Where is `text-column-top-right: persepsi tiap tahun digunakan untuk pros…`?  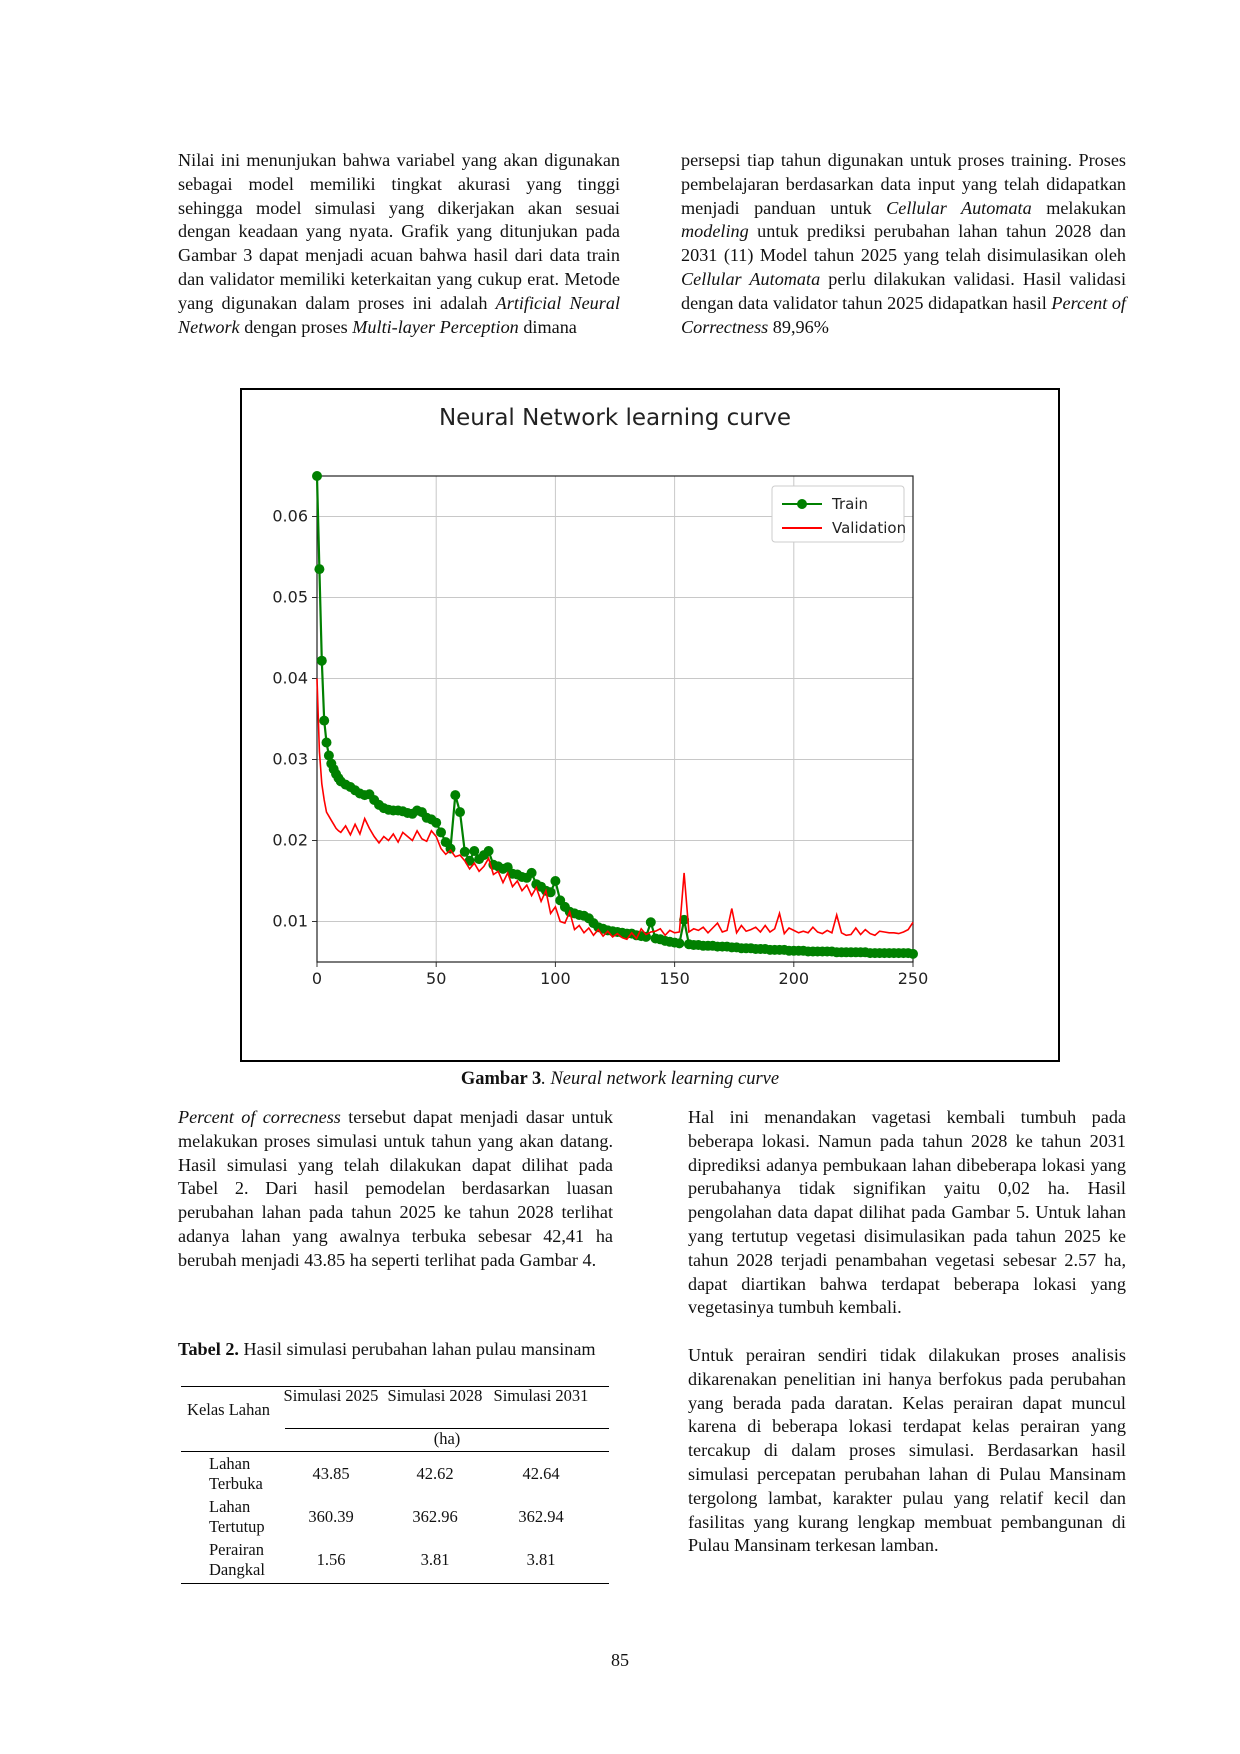 text-column-top-right: persepsi tiap tahun digunakan untuk pros… is located at coordinates (903, 244).